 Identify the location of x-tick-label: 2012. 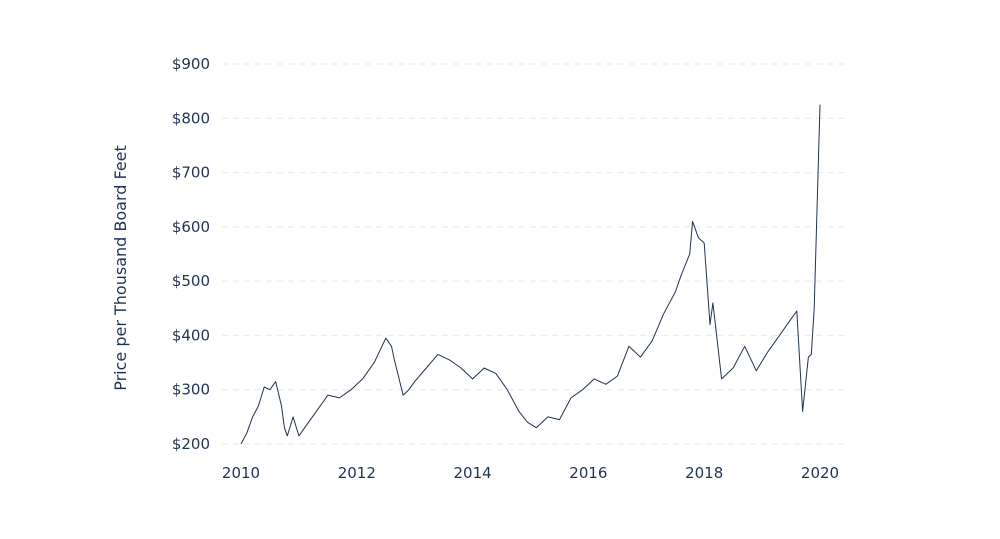
(357, 473).